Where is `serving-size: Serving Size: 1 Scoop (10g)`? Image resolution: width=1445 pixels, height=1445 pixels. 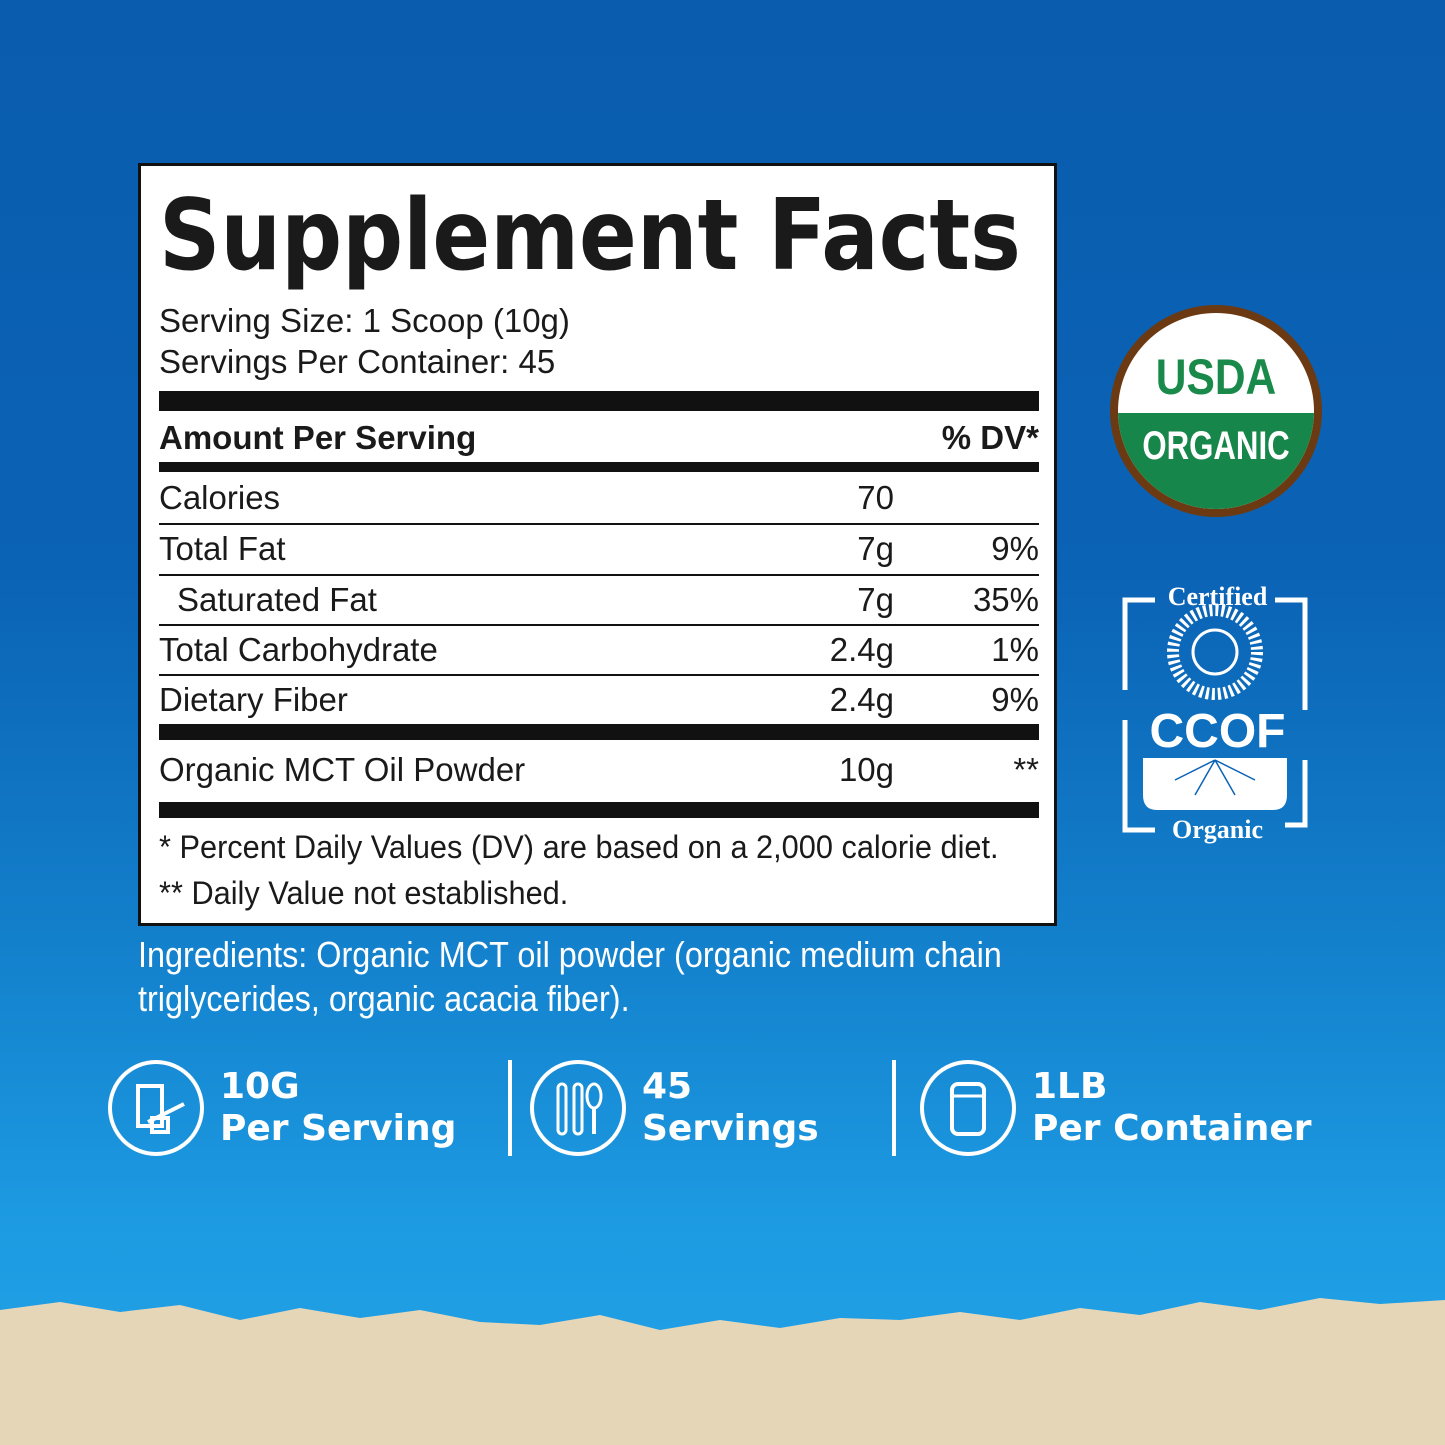 serving-size: Serving Size: 1 Scoop (10g) is located at coordinates (364, 320).